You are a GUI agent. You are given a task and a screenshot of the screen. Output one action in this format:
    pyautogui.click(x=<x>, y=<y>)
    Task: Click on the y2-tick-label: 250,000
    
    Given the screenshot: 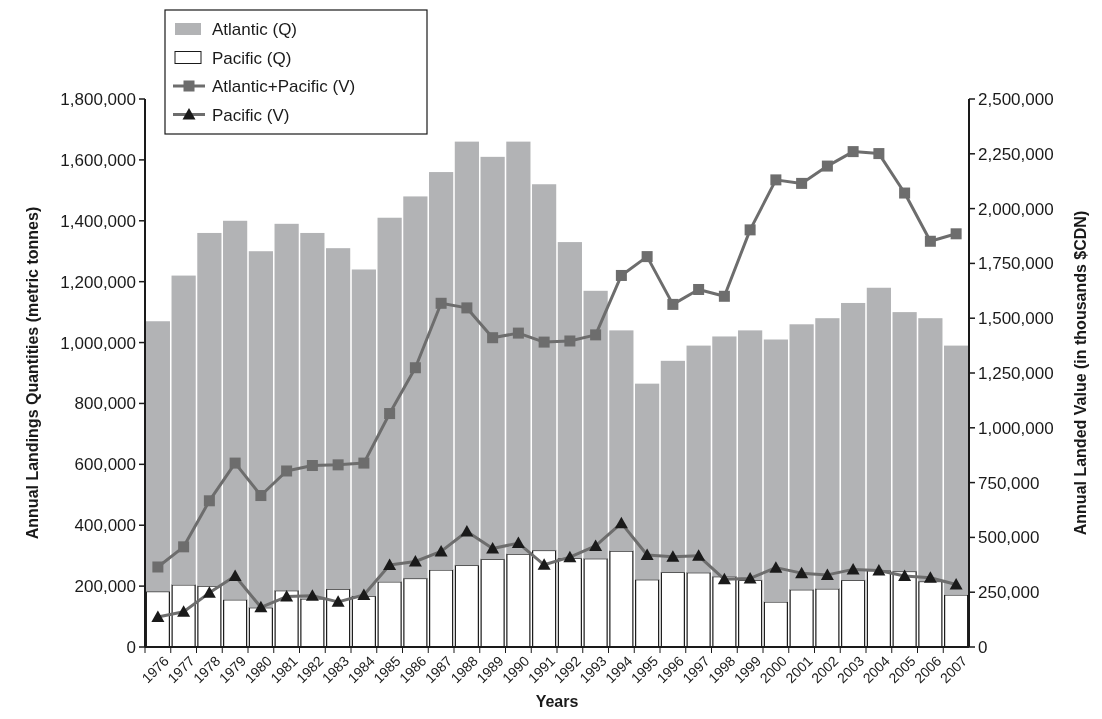 What is the action you would take?
    pyautogui.click(x=1009, y=593)
    